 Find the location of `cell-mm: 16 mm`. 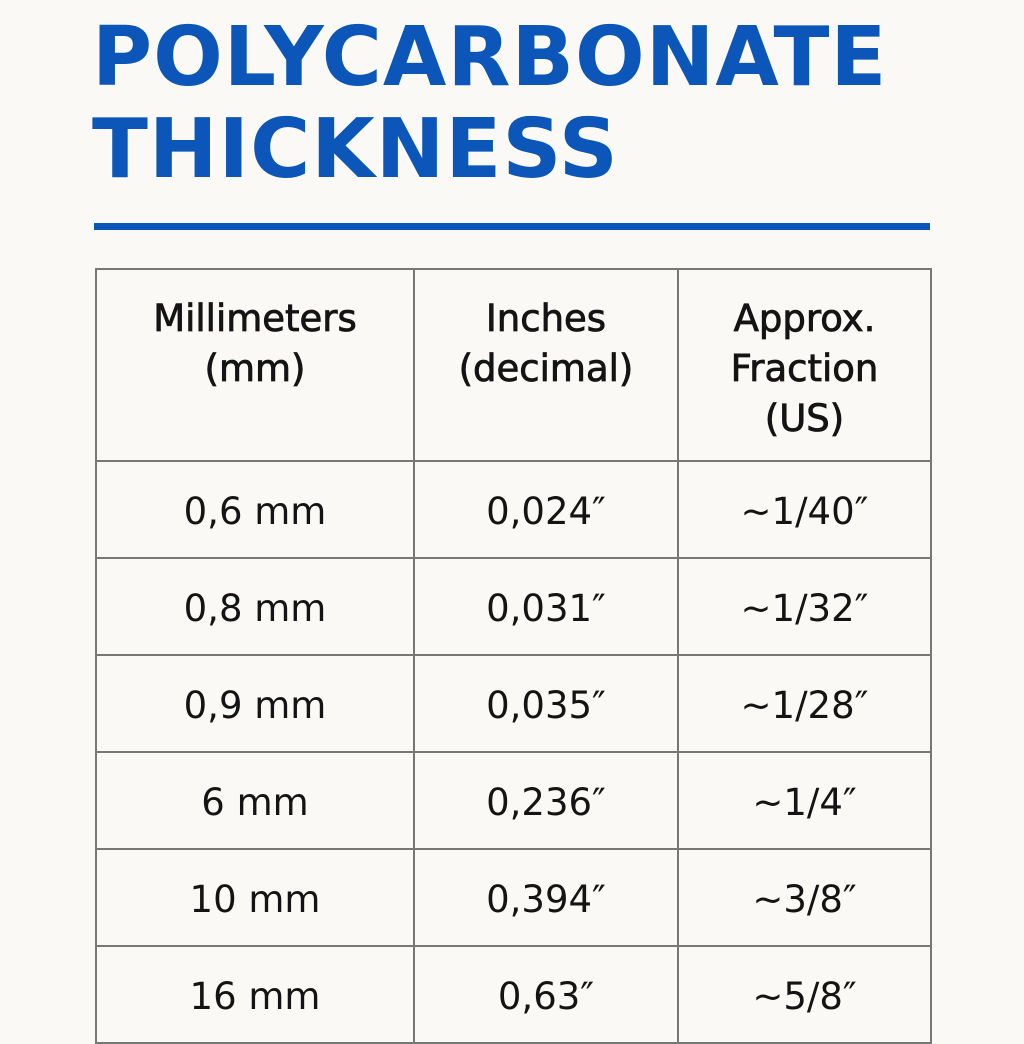

cell-mm: 16 mm is located at coordinates (255, 994).